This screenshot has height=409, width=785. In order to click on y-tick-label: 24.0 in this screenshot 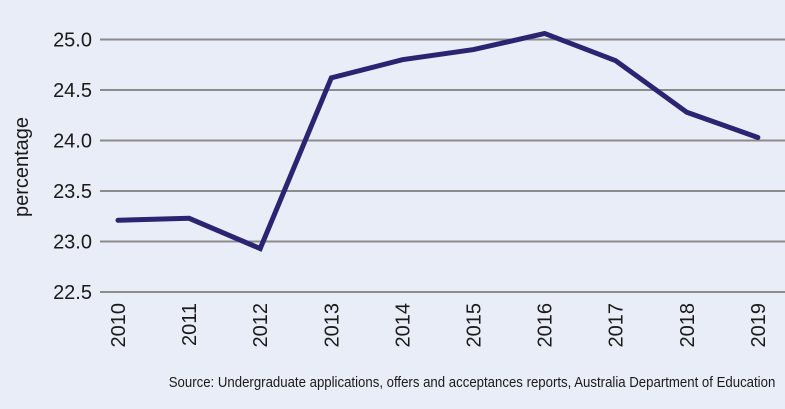, I will do `click(72, 142)`.